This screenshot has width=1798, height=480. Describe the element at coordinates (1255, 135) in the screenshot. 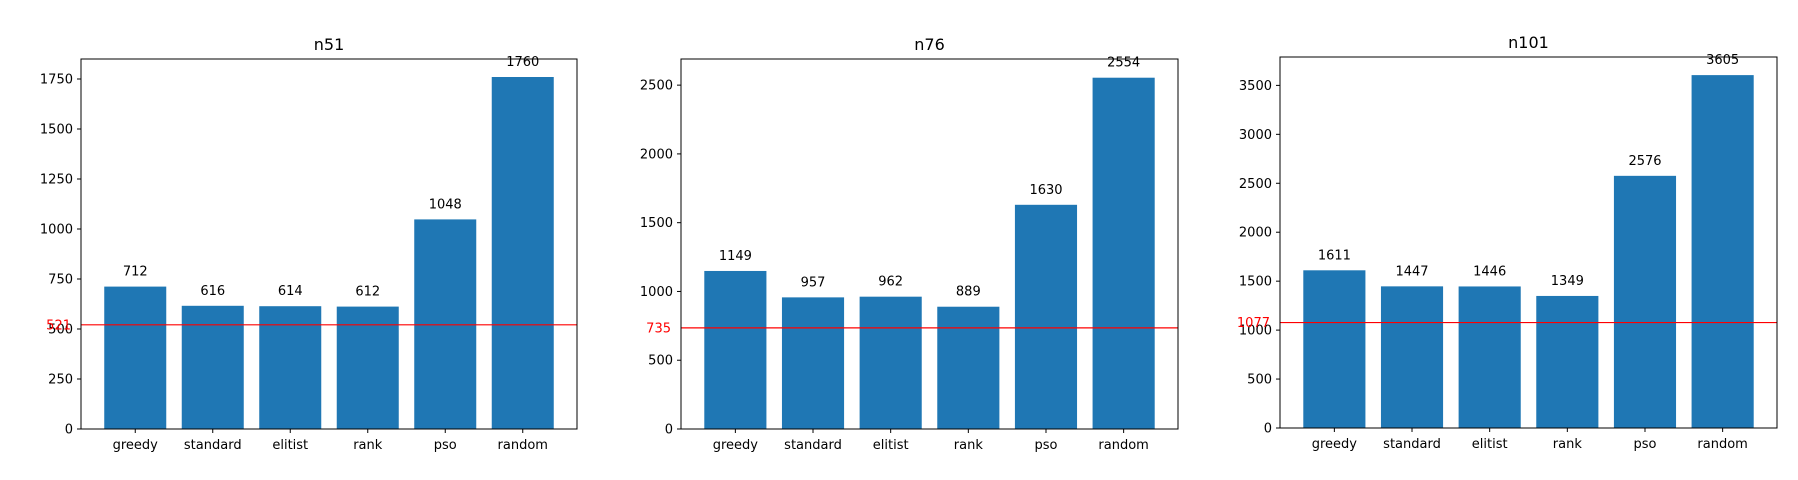

I see `y-tick-label: 3000` at that location.